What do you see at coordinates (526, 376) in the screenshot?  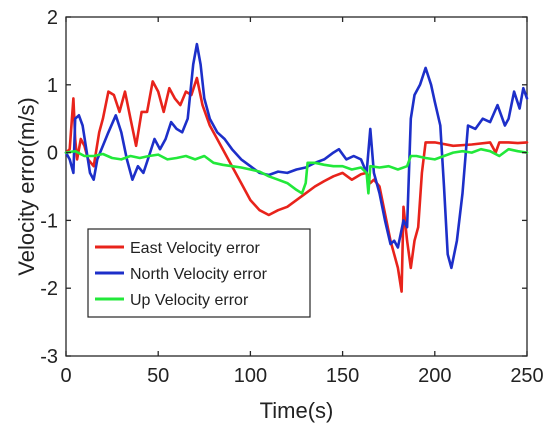 I see `x-tick-label: 250` at bounding box center [526, 376].